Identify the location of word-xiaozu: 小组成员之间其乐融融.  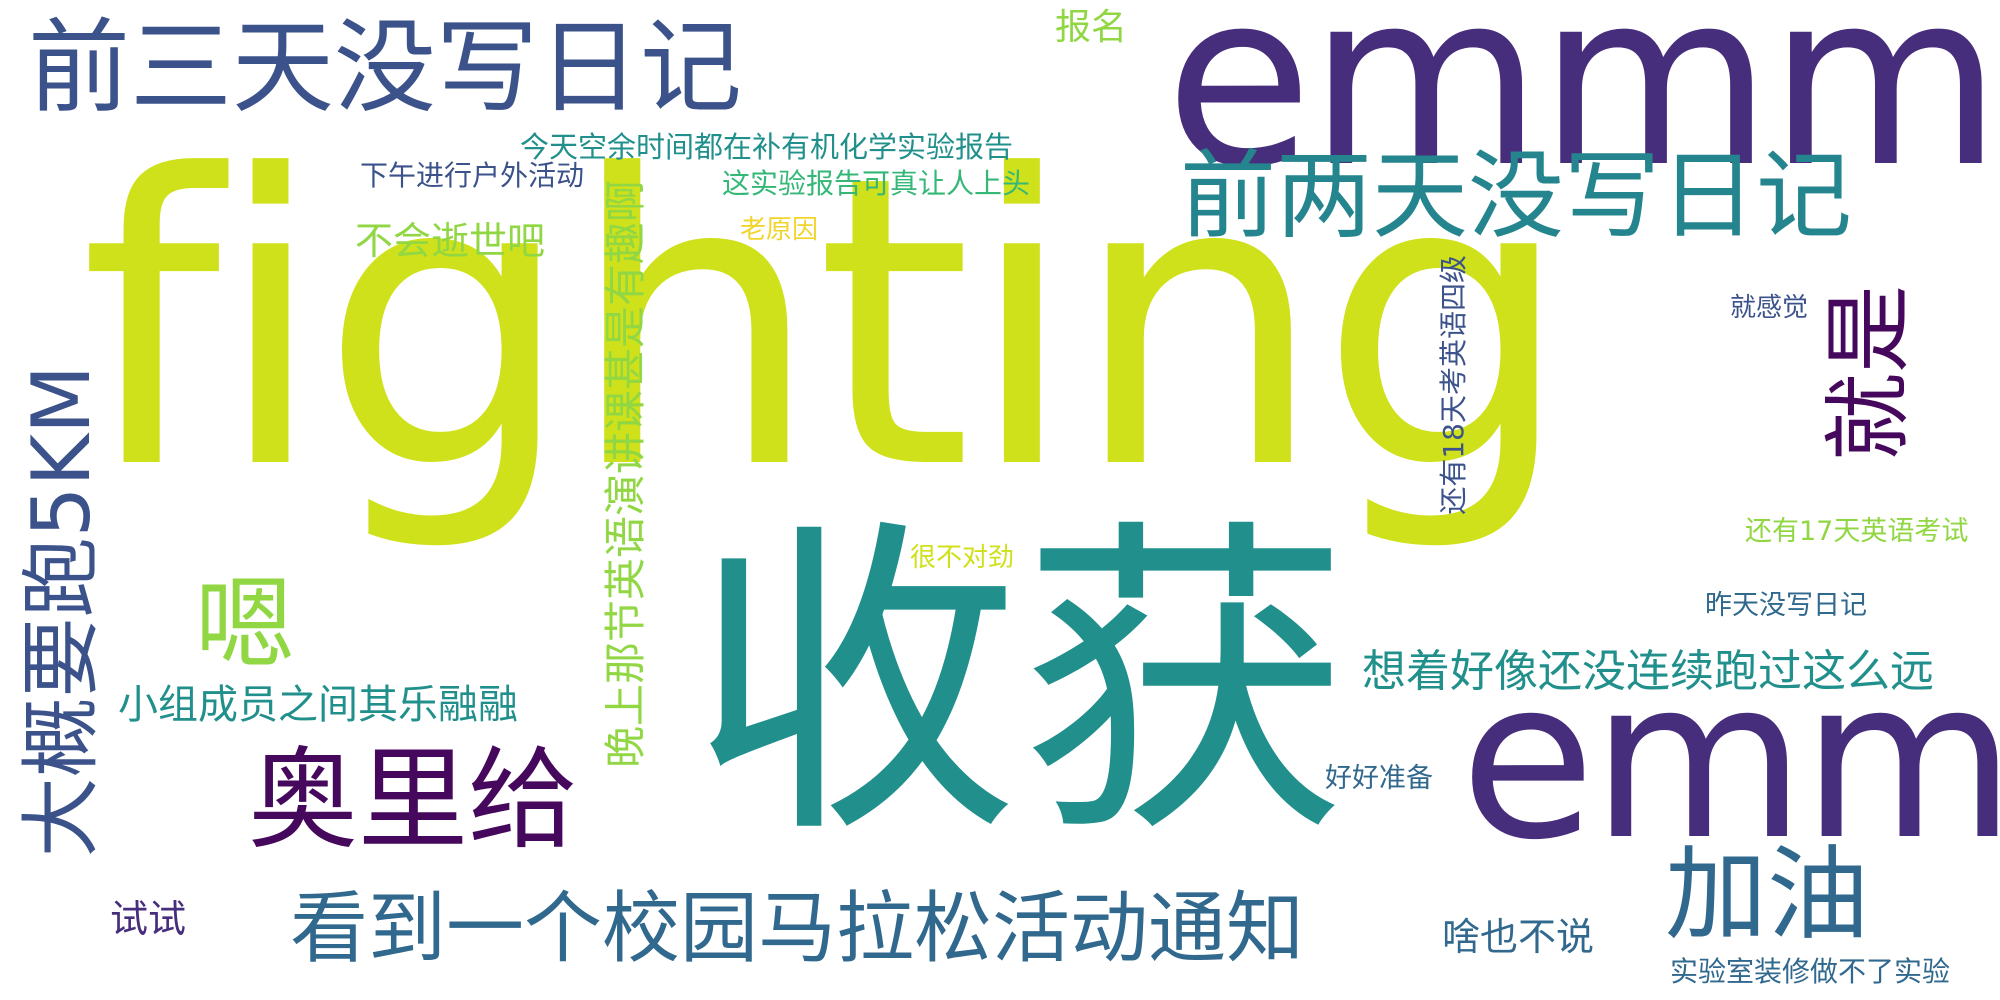
(318, 705).